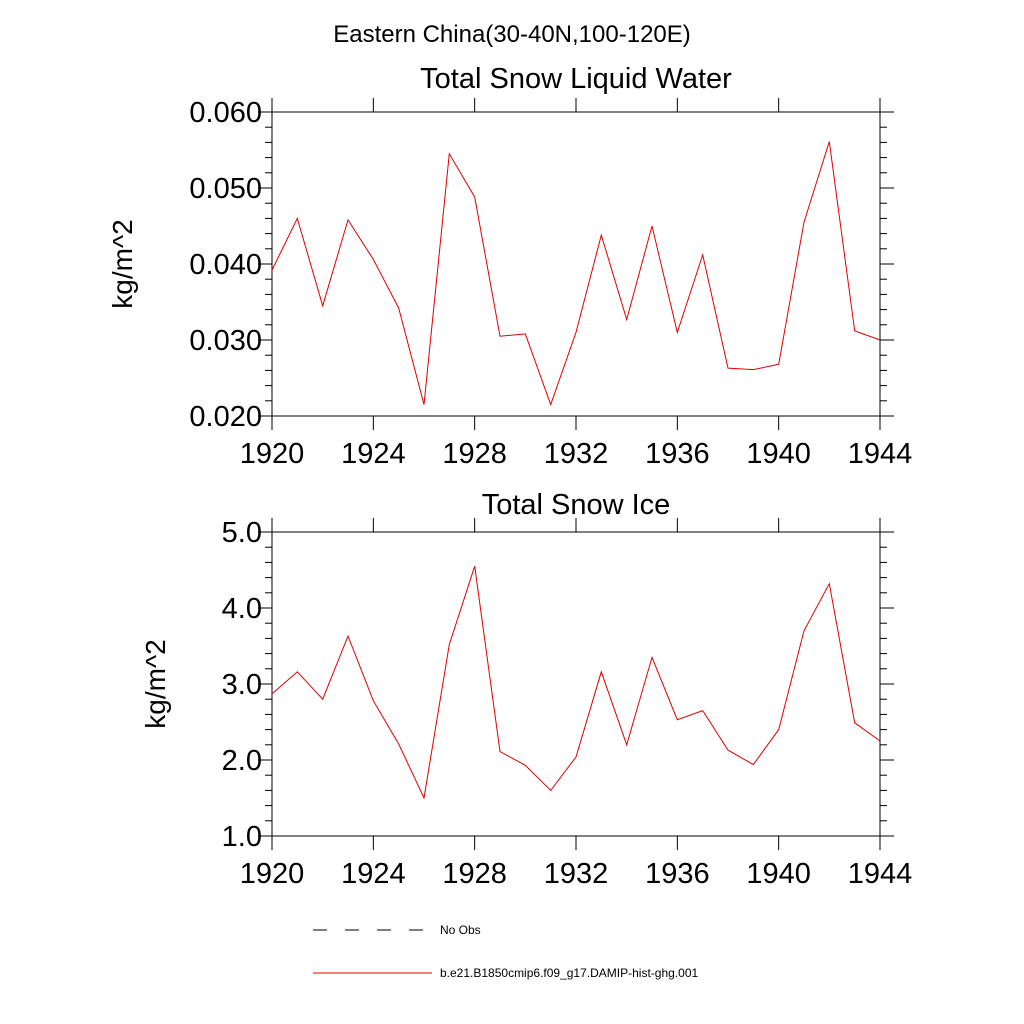  Describe the element at coordinates (242, 837) in the screenshot. I see `y-tick-label: 1.0` at that location.